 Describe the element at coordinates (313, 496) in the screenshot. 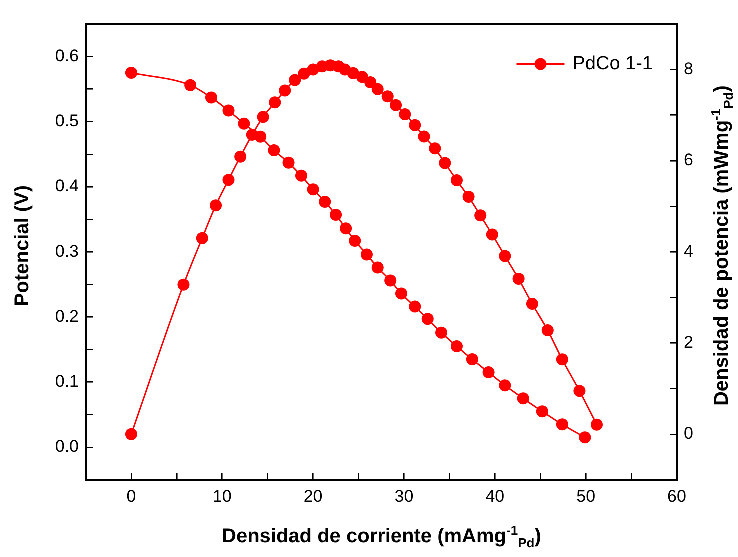

I see `x-tick-label: 20` at that location.